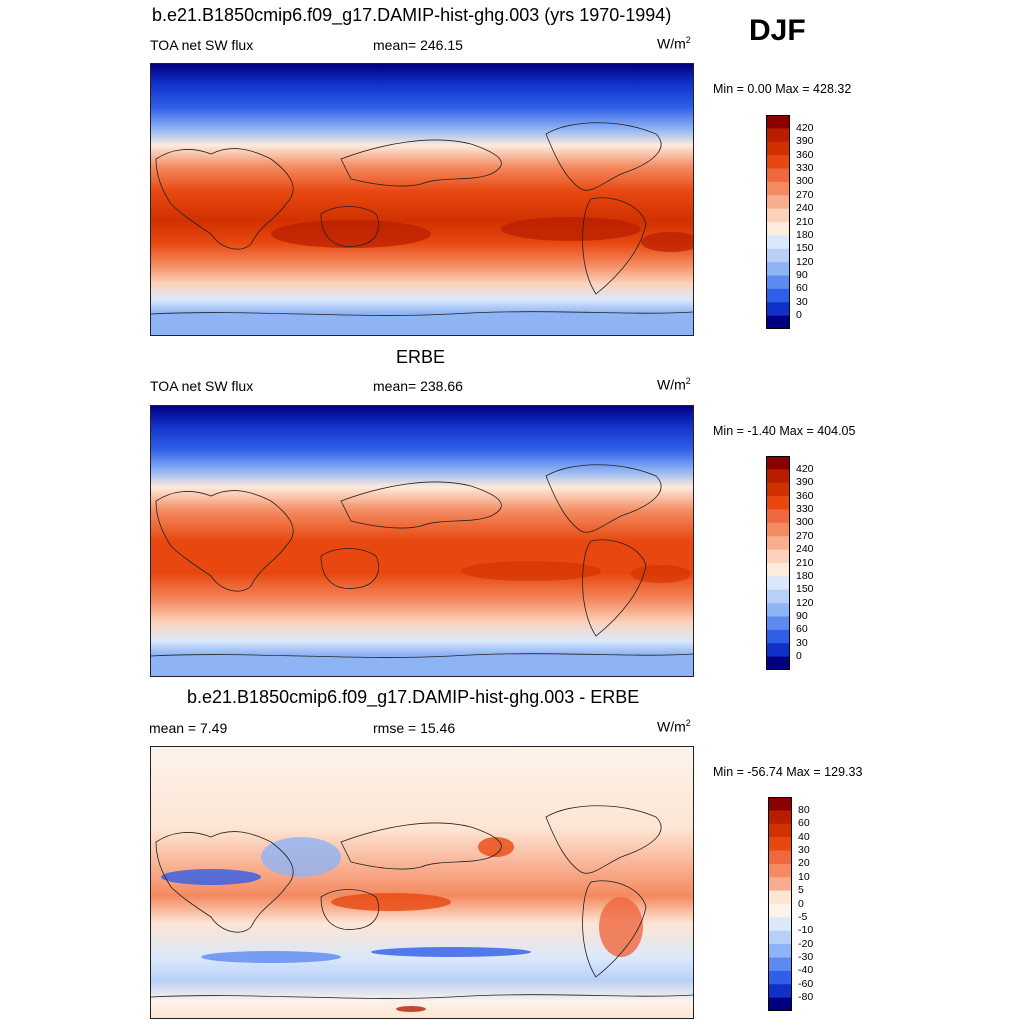 This screenshot has width=1024, height=1024. What do you see at coordinates (806, 943) in the screenshot?
I see `colorbar-tick-label: -20` at bounding box center [806, 943].